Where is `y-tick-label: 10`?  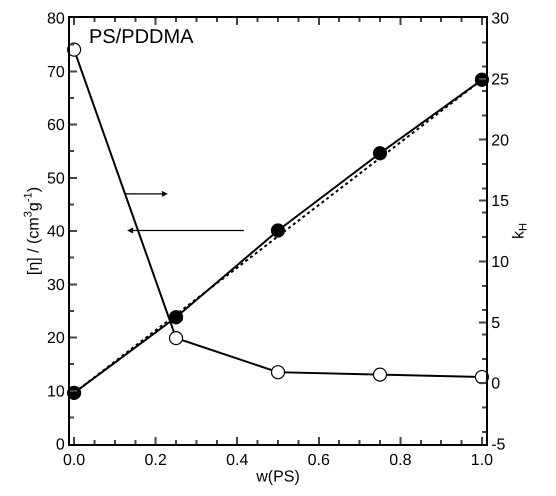
y-tick-label: 10 is located at coordinates (56, 391).